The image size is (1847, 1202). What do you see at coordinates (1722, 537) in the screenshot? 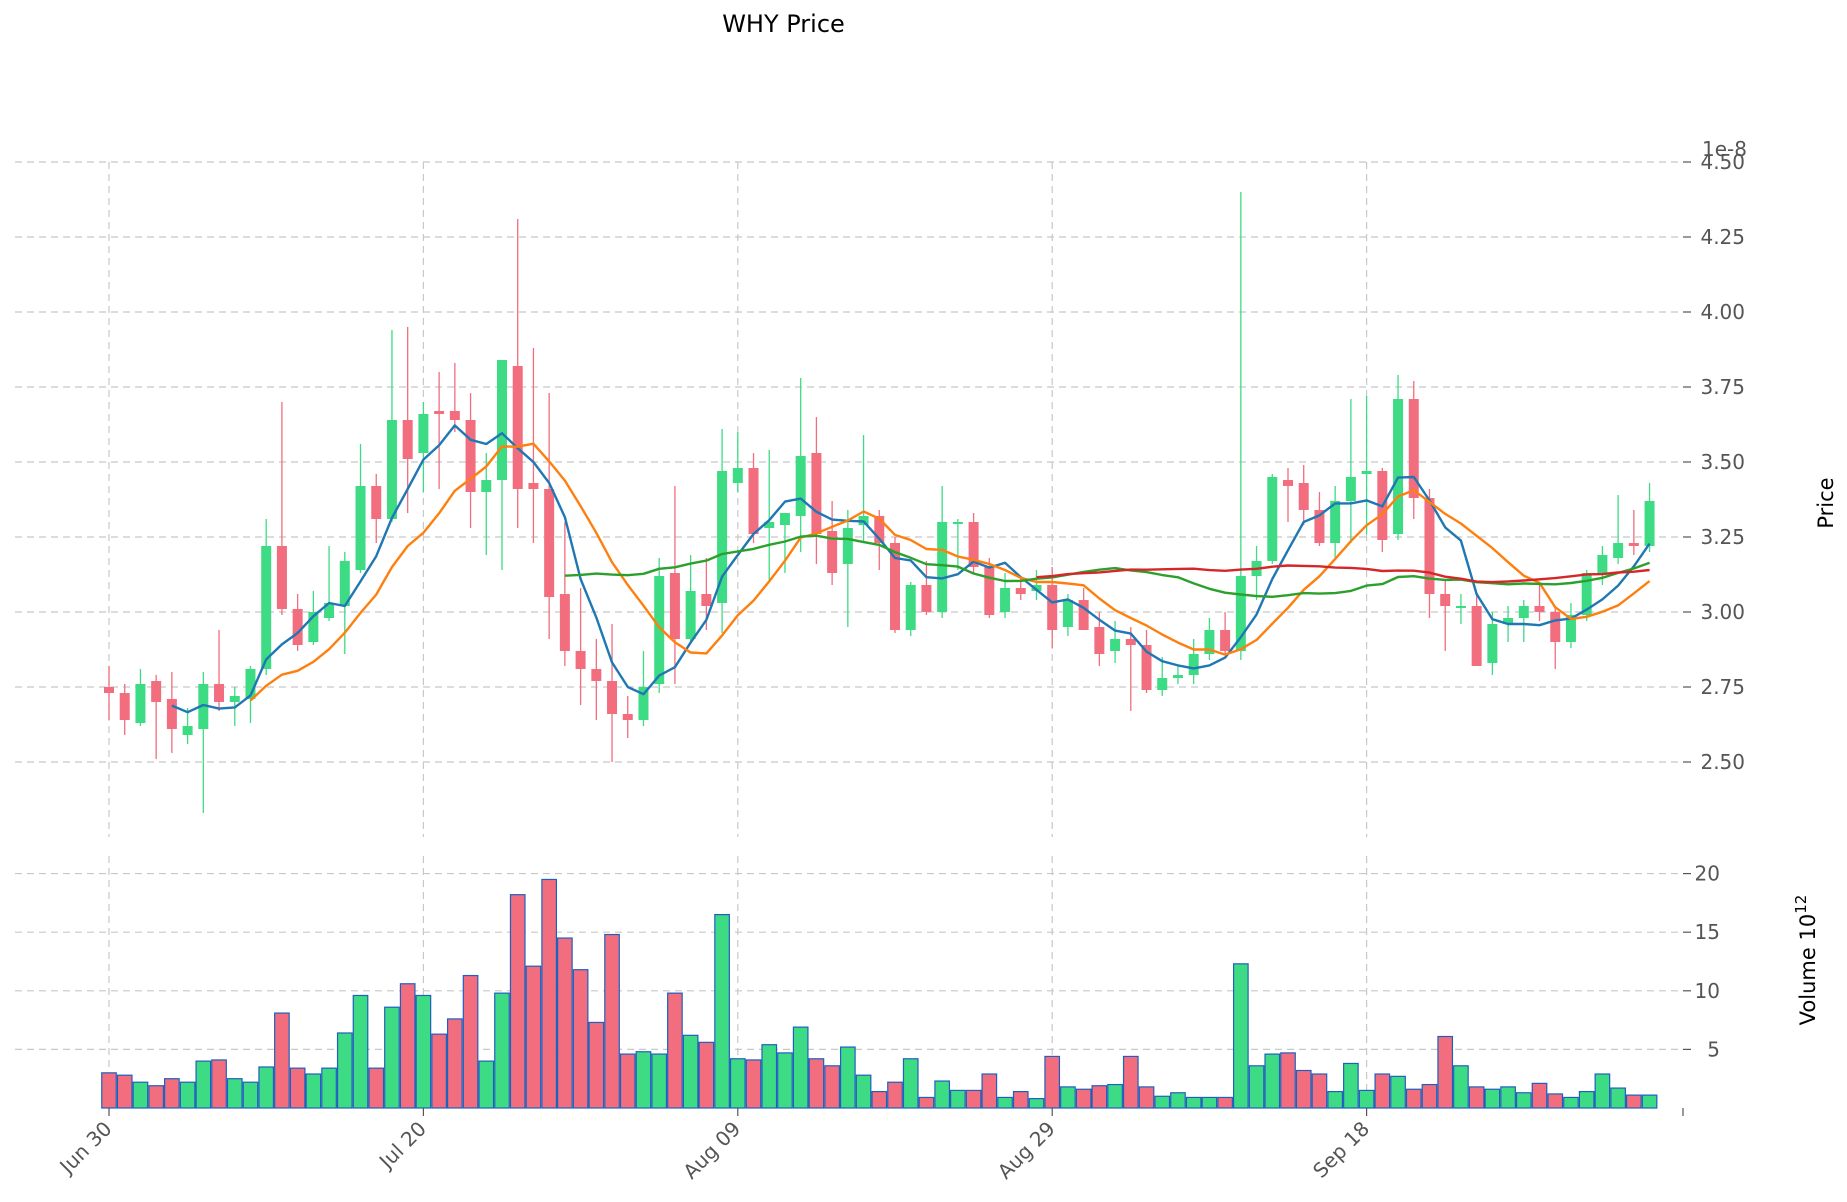
I see `price-tick-label: 3.25` at bounding box center [1722, 537].